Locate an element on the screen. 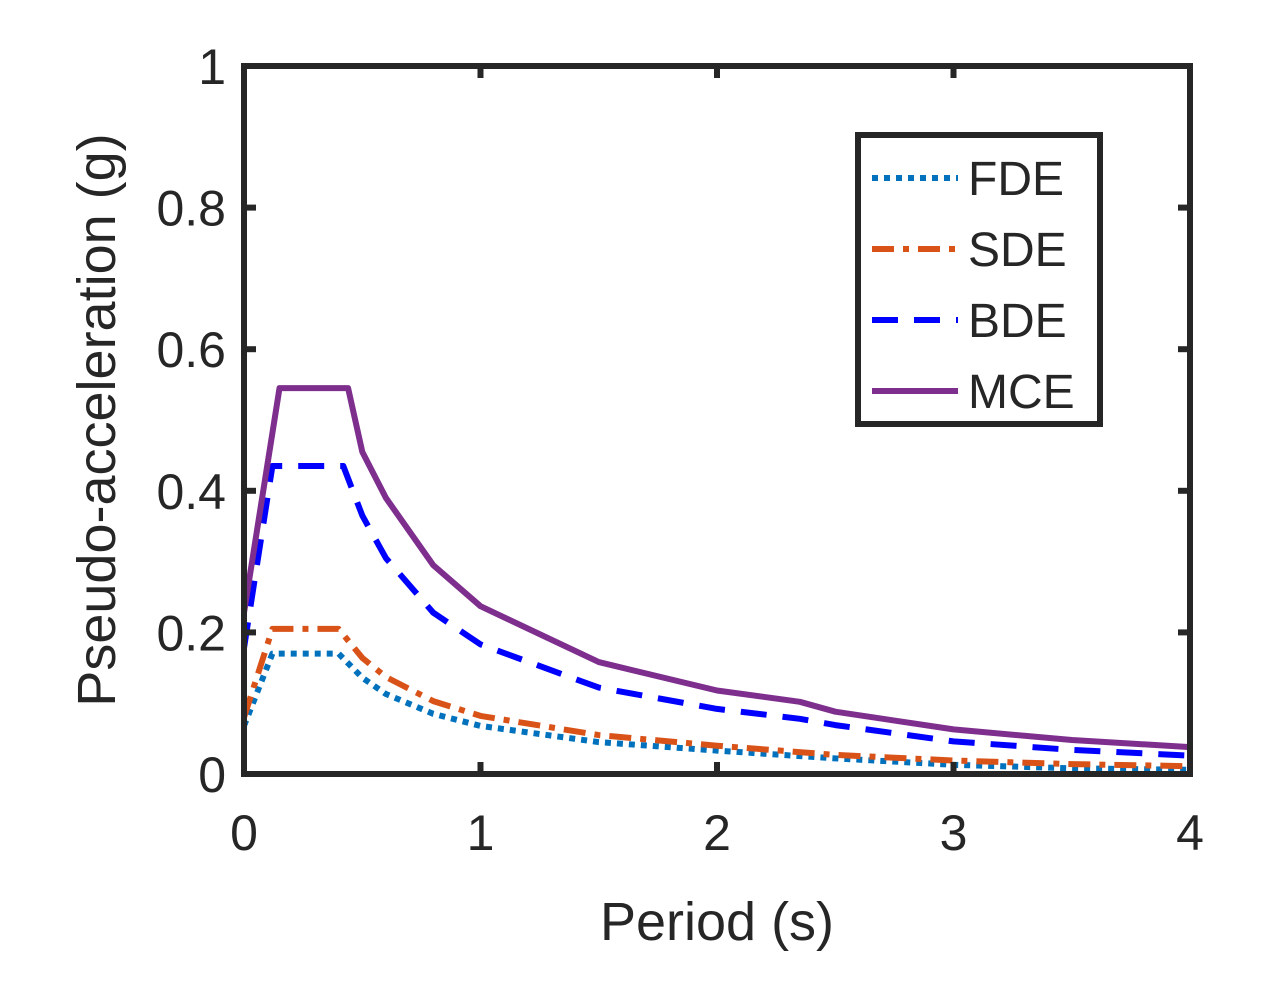 This screenshot has width=1271, height=986. y-tick-label: 0.4 is located at coordinates (191, 492).